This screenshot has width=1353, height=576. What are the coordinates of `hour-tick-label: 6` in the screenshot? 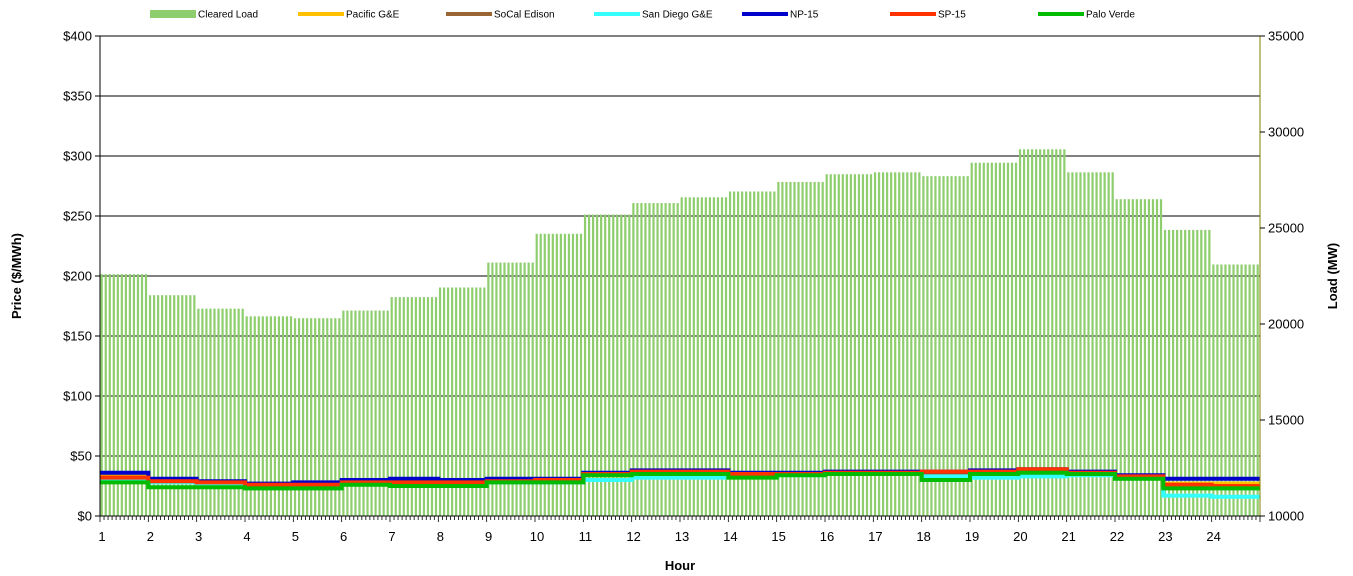 It's located at (343, 536).